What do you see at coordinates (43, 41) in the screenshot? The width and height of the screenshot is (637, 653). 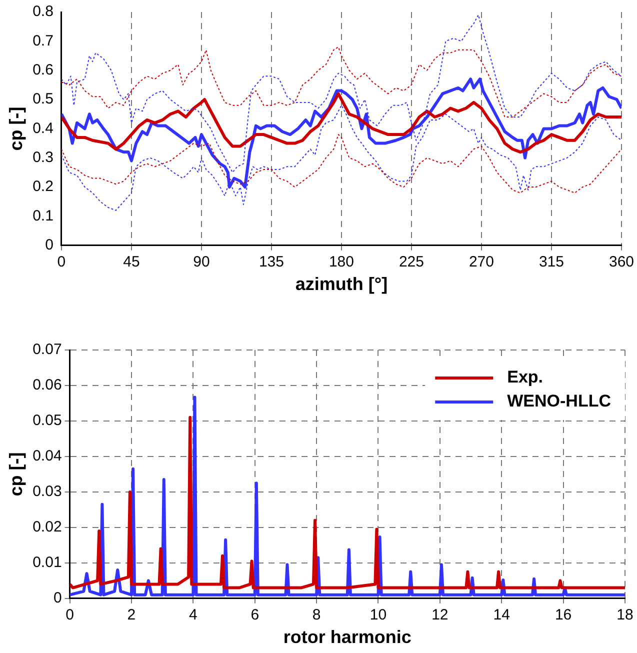 I see `y-tick-label: 0.7` at bounding box center [43, 41].